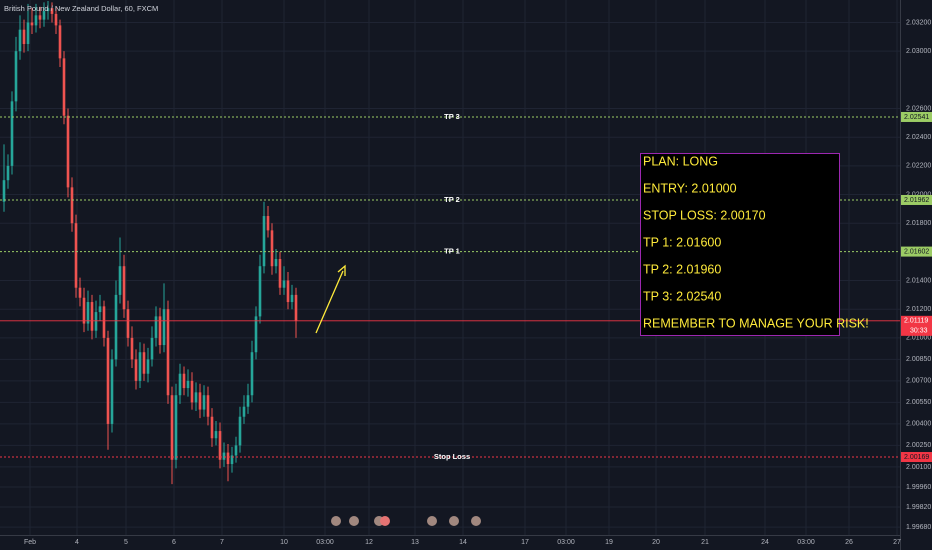 This screenshot has width=932, height=550. I want to click on x-tick-label: Feb, so click(30, 542).